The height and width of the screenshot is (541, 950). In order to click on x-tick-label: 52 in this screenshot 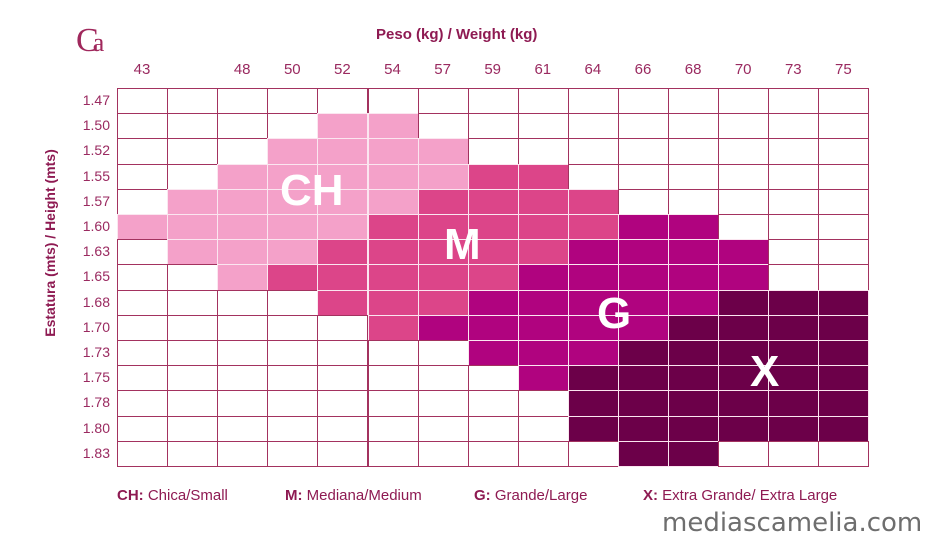, I will do `click(342, 69)`.